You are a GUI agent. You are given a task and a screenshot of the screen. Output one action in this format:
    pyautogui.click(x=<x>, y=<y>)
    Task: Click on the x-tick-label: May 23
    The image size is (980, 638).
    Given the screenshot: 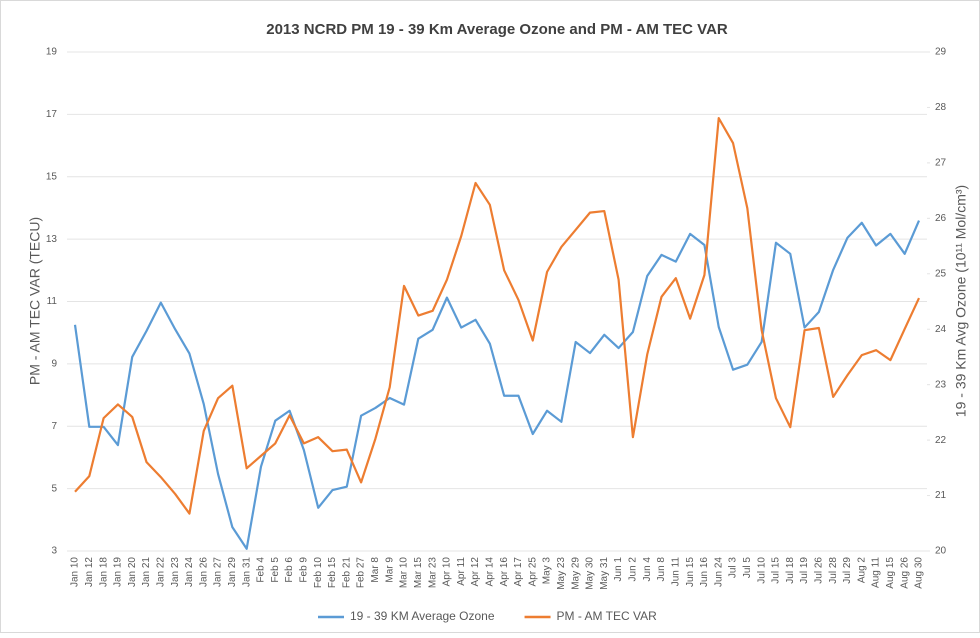 What is the action you would take?
    pyautogui.click(x=561, y=573)
    